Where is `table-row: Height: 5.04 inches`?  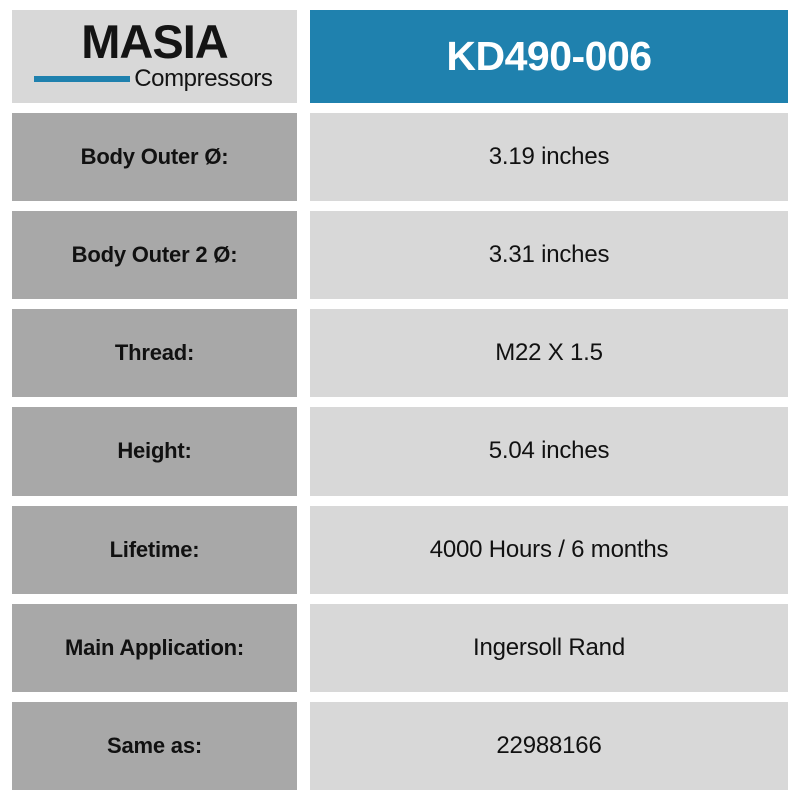 table-row: Height: 5.04 inches is located at coordinates (400, 451).